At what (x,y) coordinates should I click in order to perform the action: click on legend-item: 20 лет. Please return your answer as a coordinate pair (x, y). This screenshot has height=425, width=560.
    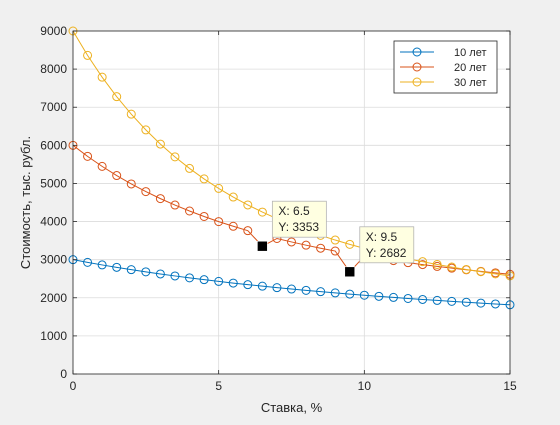
    Looking at the image, I should click on (443, 68).